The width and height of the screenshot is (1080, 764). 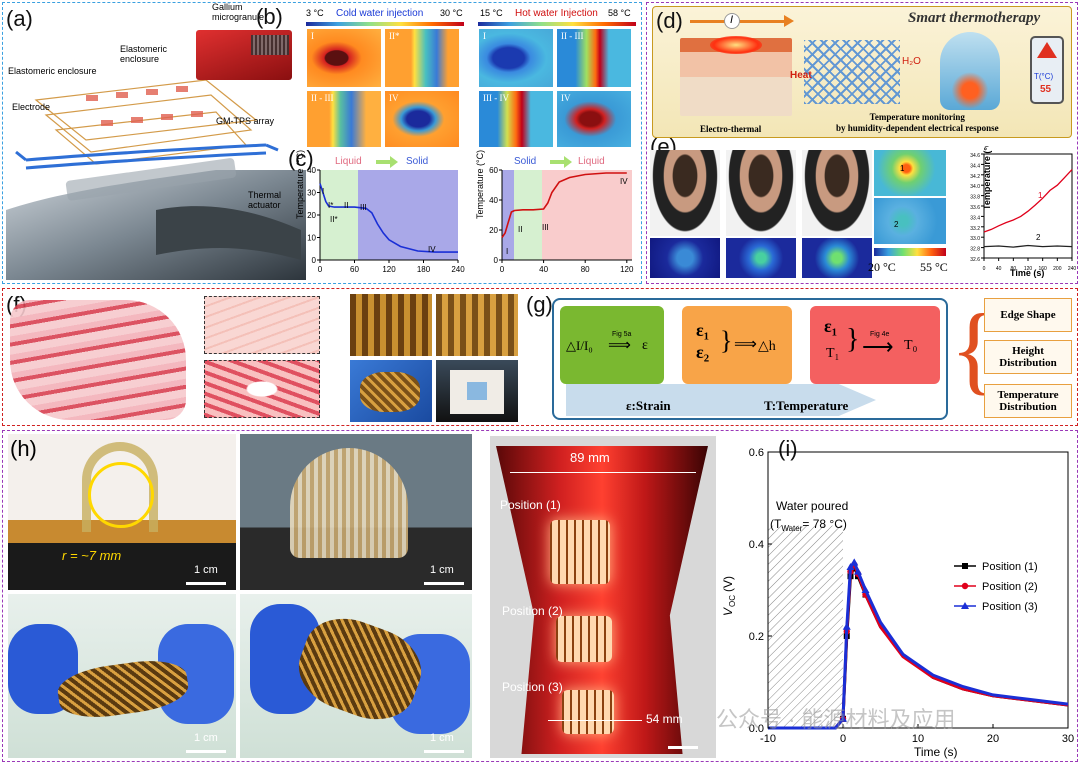 I want to click on output-temperature-text: Temperature Distribution, so click(x=1028, y=401).